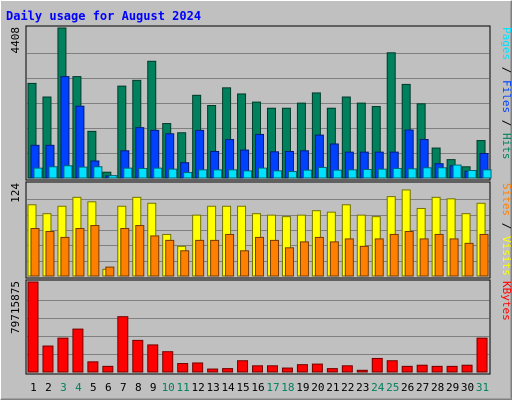 This screenshot has width=512, height=400. Describe the element at coordinates (454, 169) in the screenshot. I see `day-29-top-bars` at that location.